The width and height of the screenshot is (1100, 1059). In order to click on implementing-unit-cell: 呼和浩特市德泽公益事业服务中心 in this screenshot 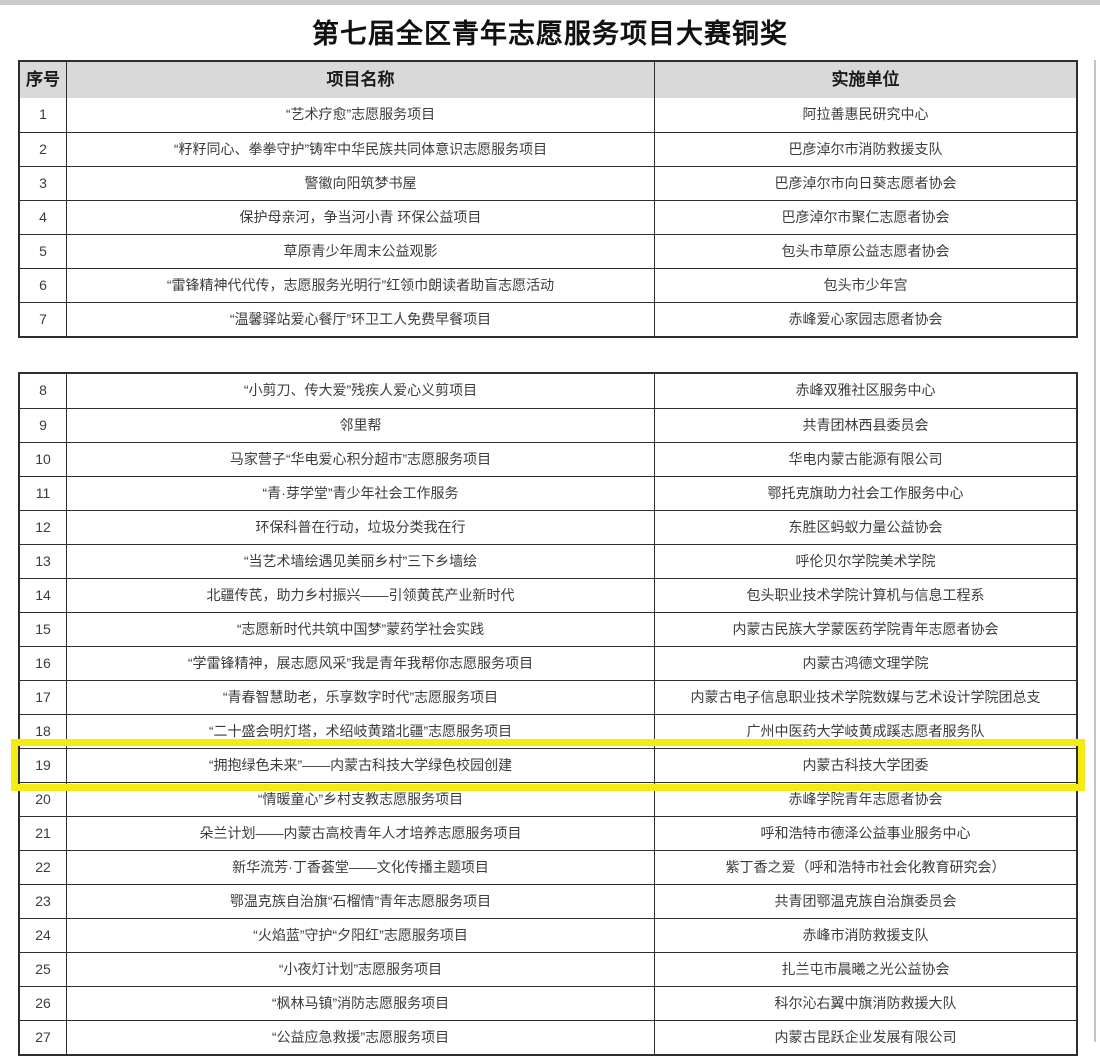, I will do `click(865, 832)`.